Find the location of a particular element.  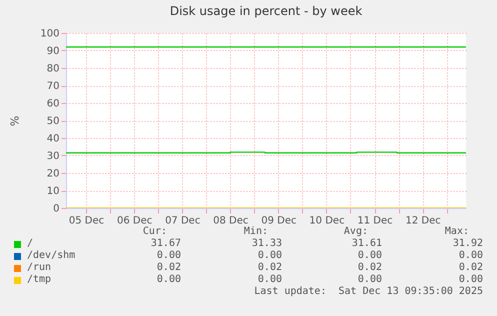

y-axis-title: % is located at coordinates (15, 121).